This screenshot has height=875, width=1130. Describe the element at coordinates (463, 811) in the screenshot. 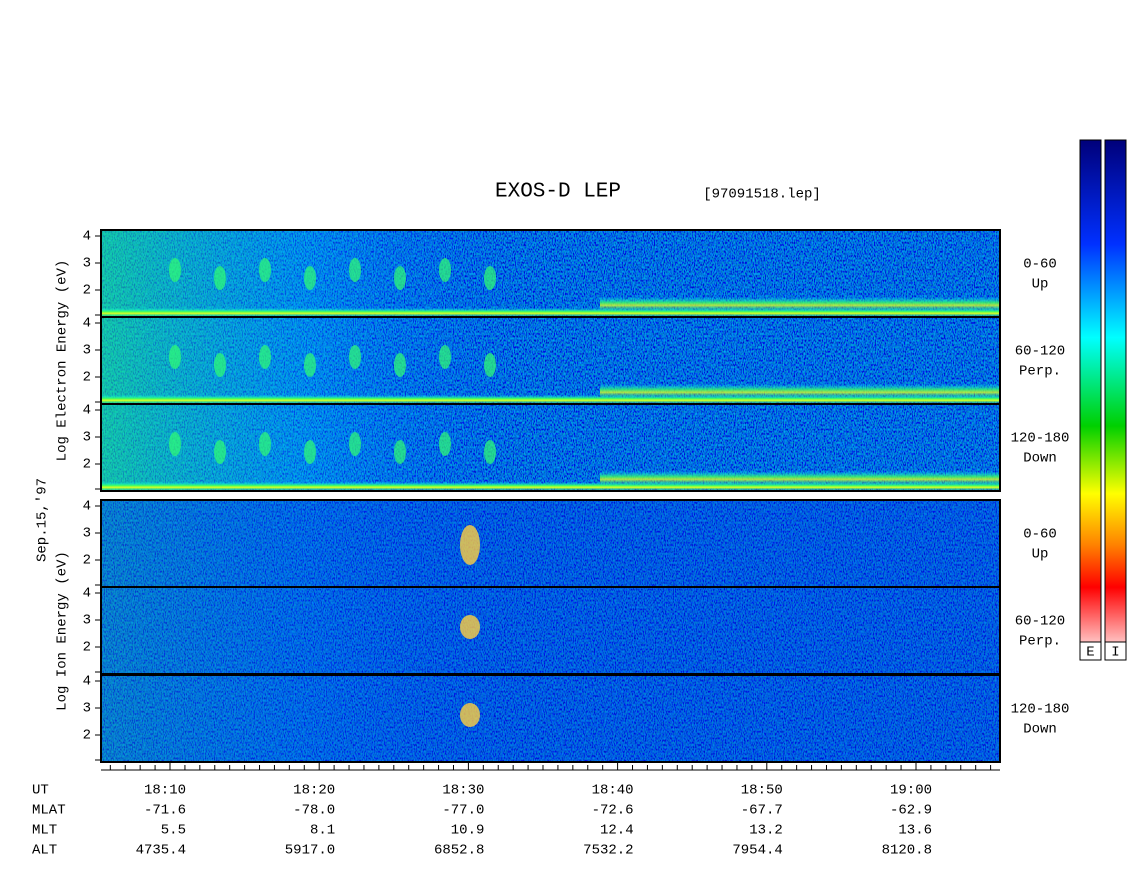

I see `row-value: -77.0` at that location.